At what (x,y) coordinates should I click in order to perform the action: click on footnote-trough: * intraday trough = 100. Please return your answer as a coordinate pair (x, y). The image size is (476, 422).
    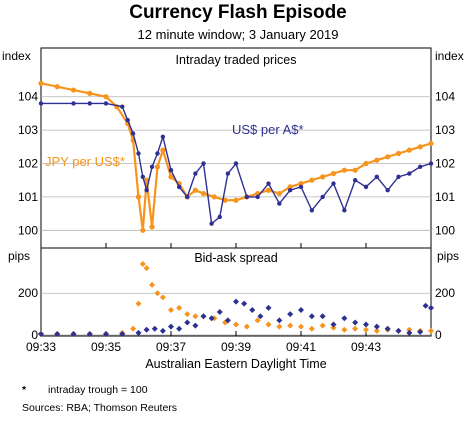
    Looking at the image, I should click on (85, 390).